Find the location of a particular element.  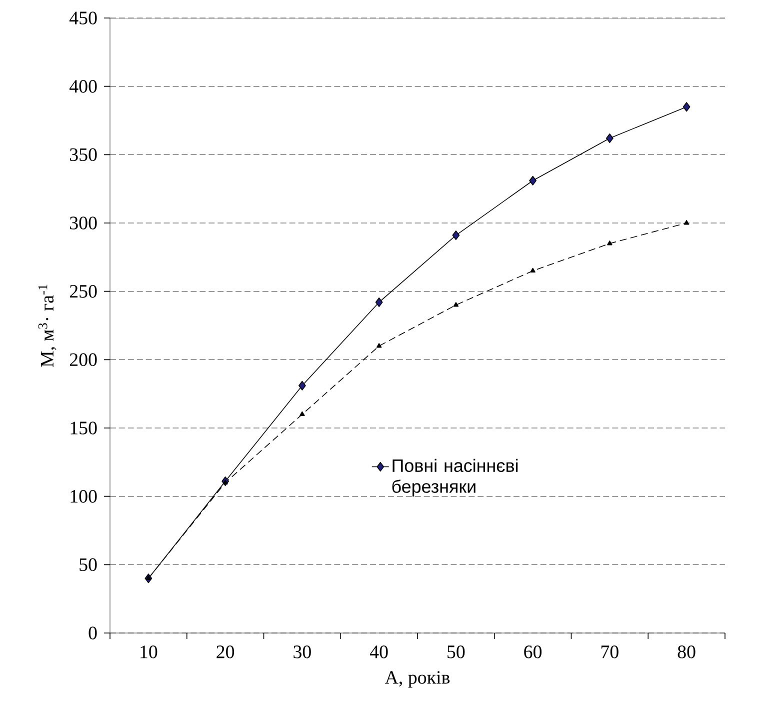

x-tick-label: 50 is located at coordinates (456, 651).